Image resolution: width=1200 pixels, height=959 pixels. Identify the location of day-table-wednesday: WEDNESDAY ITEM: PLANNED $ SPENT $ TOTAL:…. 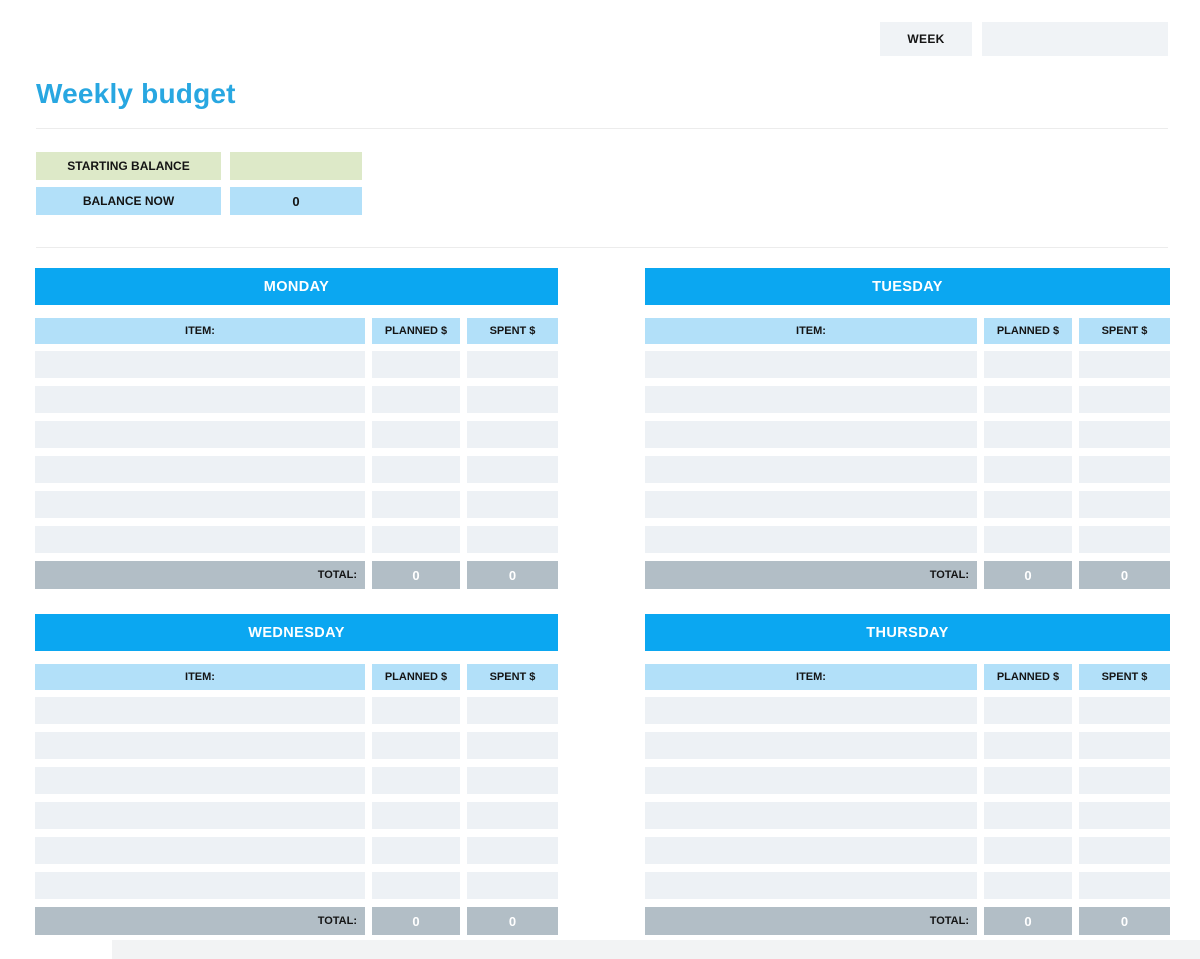
(296, 774).